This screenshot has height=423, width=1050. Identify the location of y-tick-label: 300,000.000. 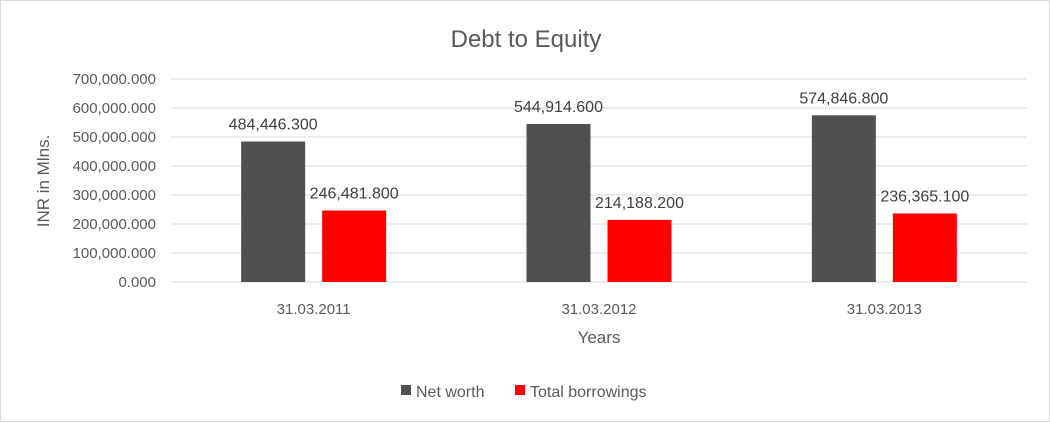
(114, 195).